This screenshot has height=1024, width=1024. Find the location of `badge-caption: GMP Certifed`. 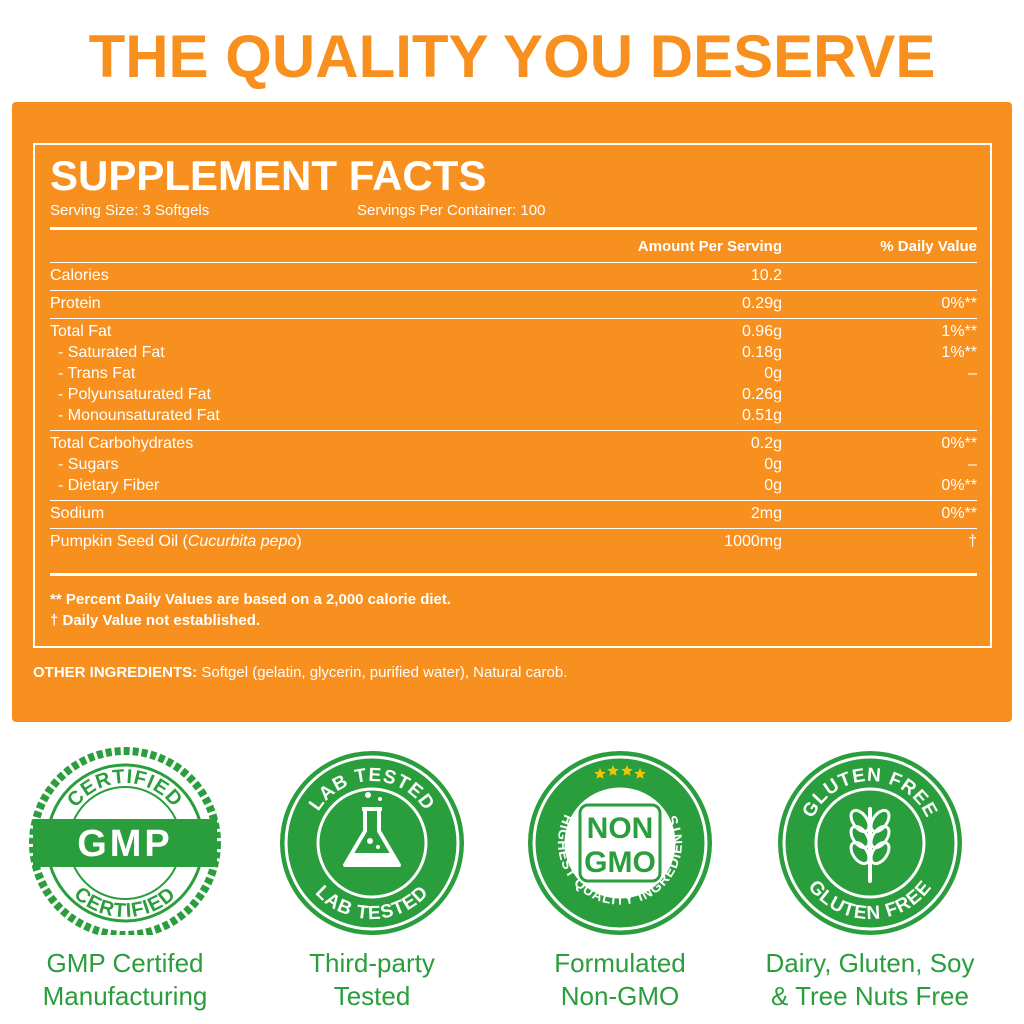

badge-caption: GMP Certifed is located at coordinates (125, 963).